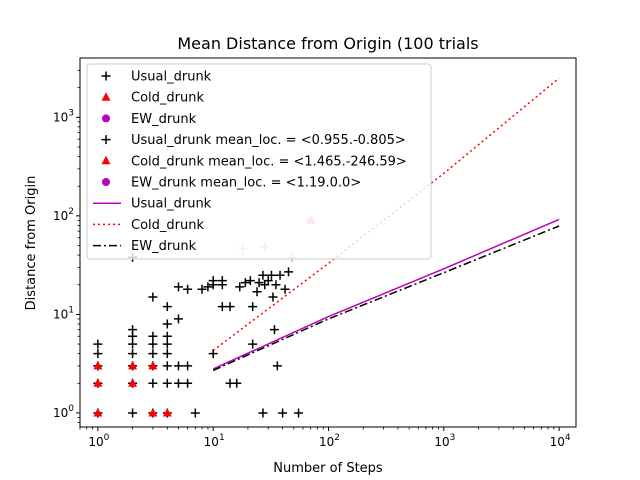 Image resolution: width=640 pixels, height=480 pixels. Describe the element at coordinates (31, 243) in the screenshot. I see `y-axis-label: Distance from Origin` at that location.